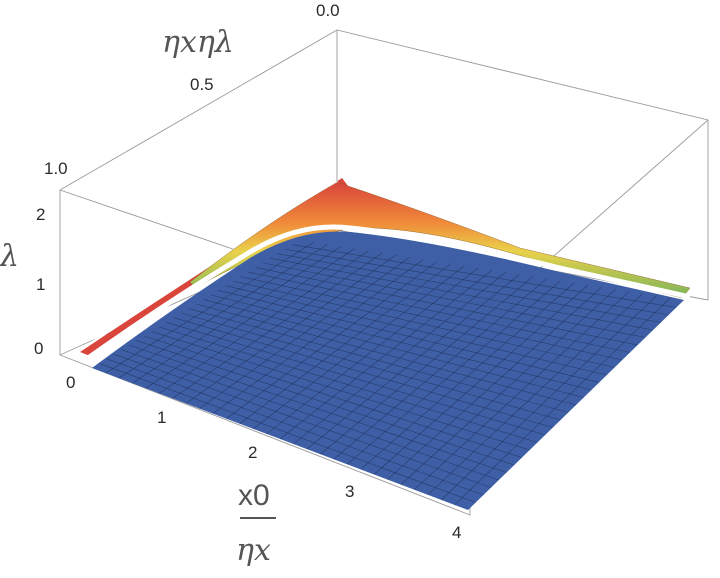 Image resolution: width=720 pixels, height=578 pixels. Describe the element at coordinates (349, 491) in the screenshot. I see `x-tick-3: 3` at that location.